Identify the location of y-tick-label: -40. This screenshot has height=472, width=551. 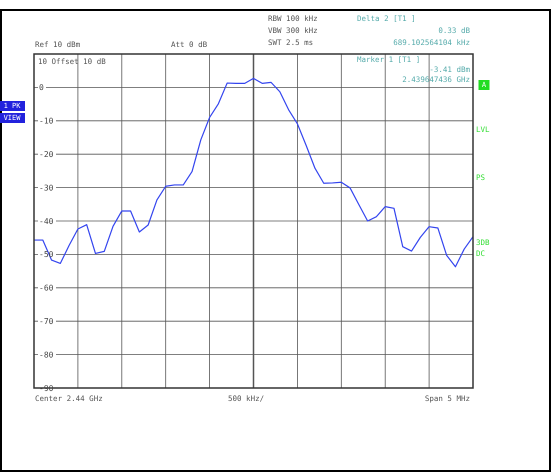
(46, 221).